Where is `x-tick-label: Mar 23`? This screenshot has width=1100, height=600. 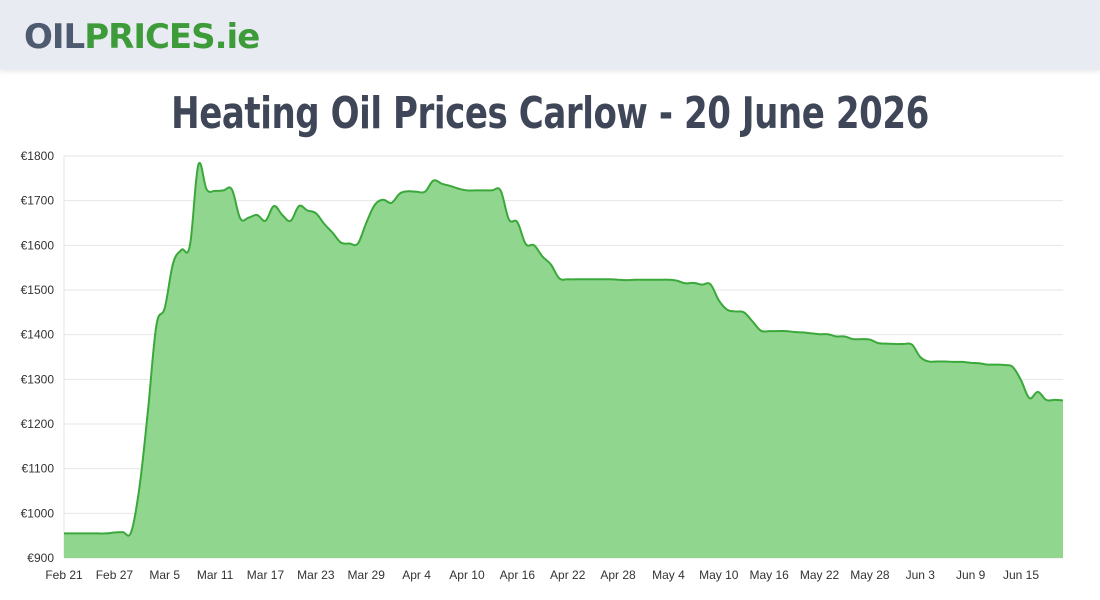 x-tick-label: Mar 23 is located at coordinates (316, 575).